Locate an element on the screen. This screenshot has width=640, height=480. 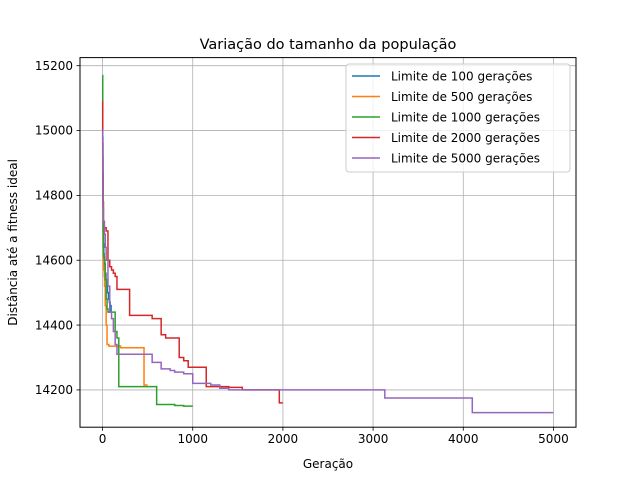
legend-label-1: Limite de 100 gerações is located at coordinates (461, 76).